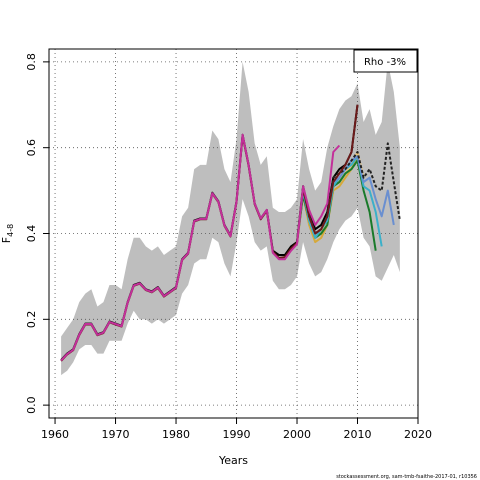 The image size is (480, 480). Describe the element at coordinates (418, 434) in the screenshot. I see `x-tick-label: 2020` at that location.